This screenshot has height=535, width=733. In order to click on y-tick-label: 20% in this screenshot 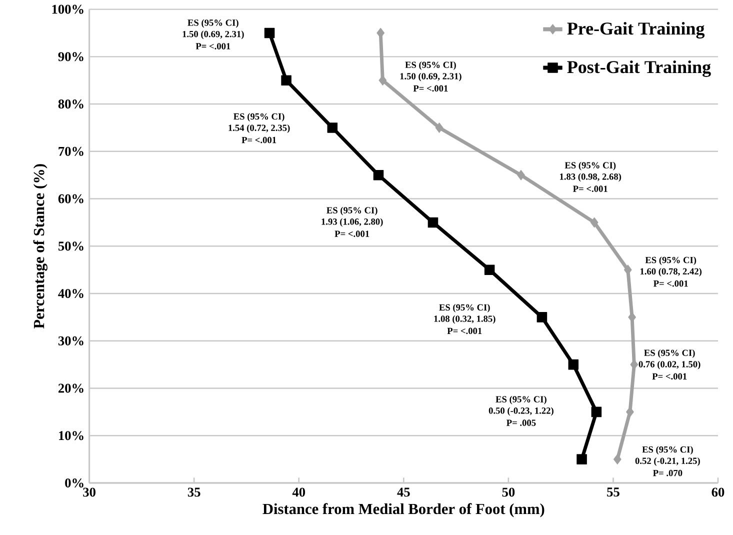, I will do `click(71, 388)`.